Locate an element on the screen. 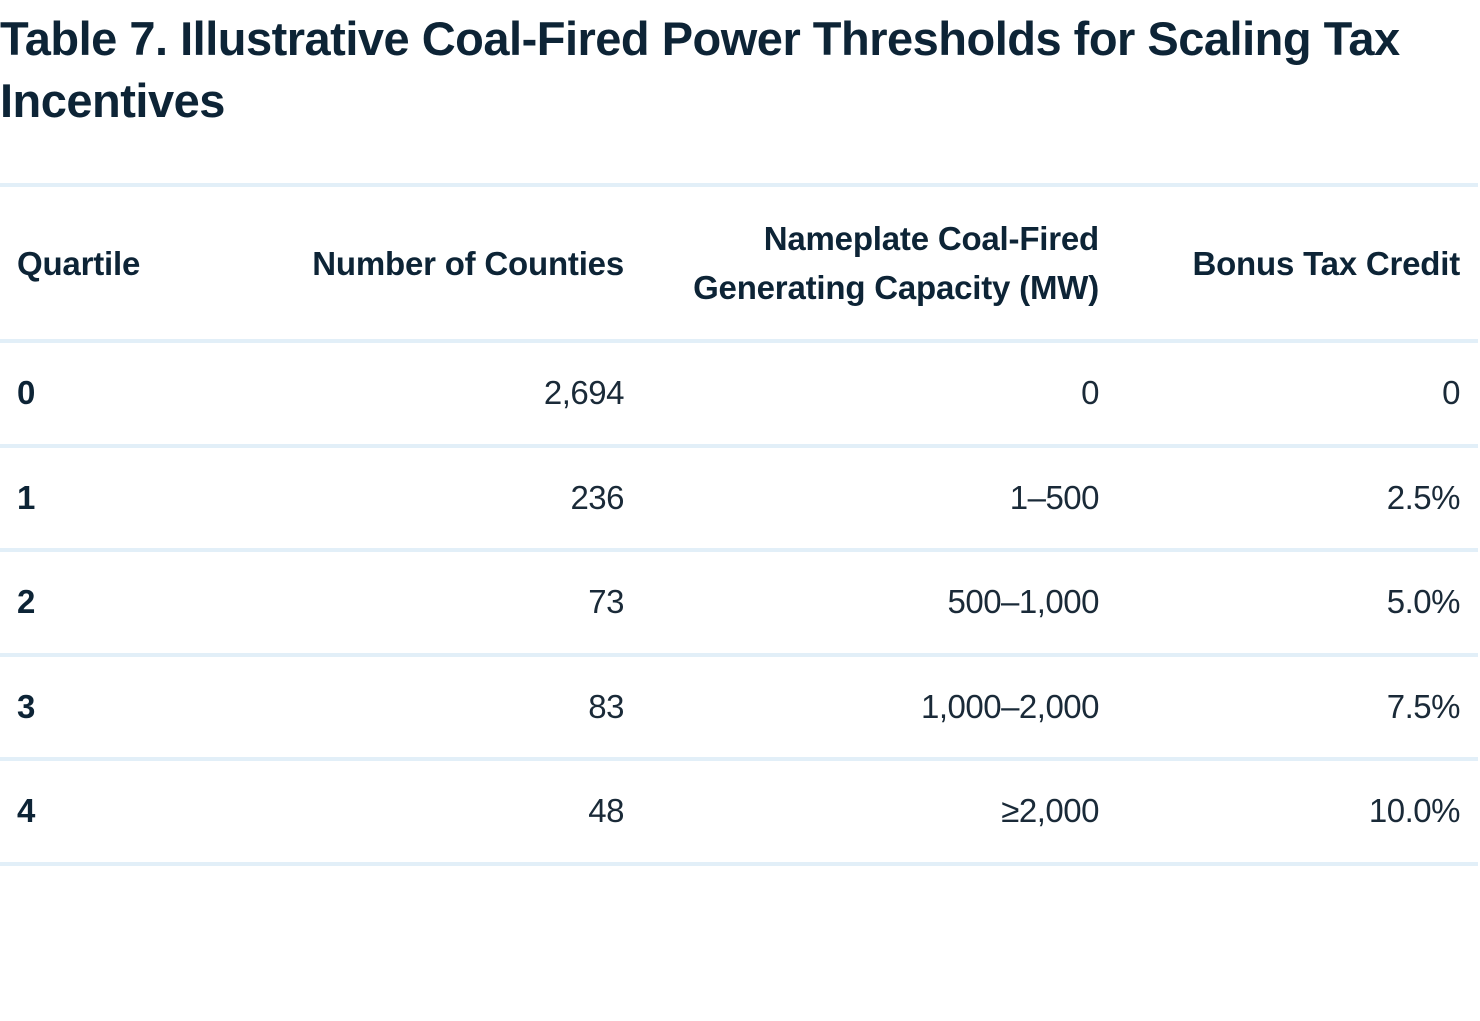  table-row: 0 2,694 0 0 is located at coordinates (739, 393).